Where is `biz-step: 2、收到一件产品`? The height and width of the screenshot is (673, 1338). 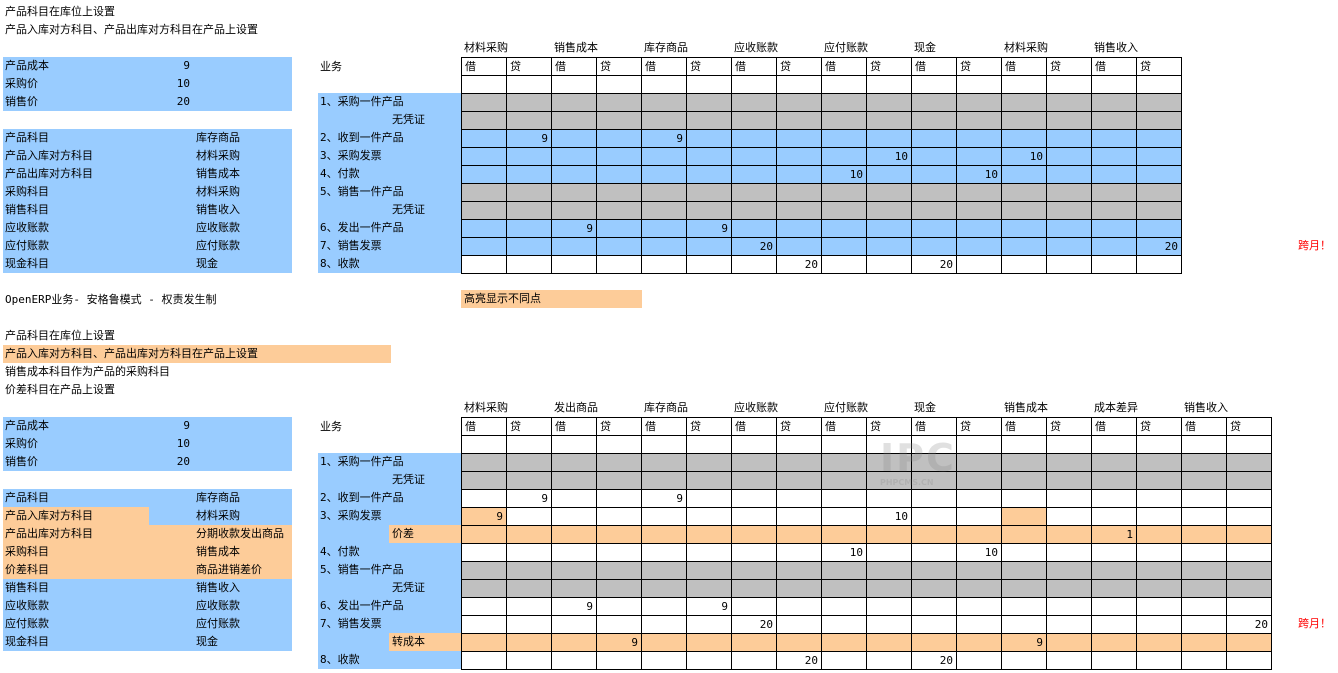 biz-step: 2、收到一件产品 is located at coordinates (362, 137).